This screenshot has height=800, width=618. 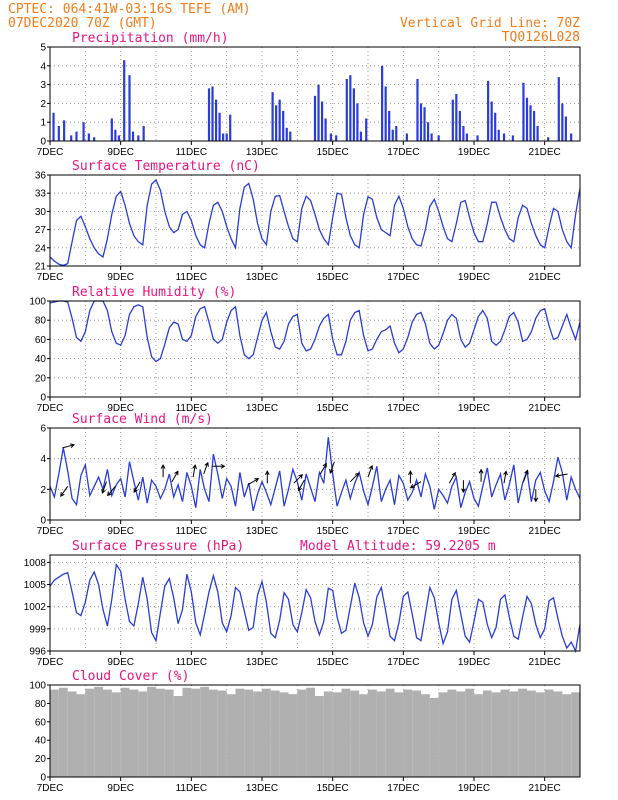 What do you see at coordinates (545, 277) in the screenshot?
I see `x-tick-label: 21DEC` at bounding box center [545, 277].